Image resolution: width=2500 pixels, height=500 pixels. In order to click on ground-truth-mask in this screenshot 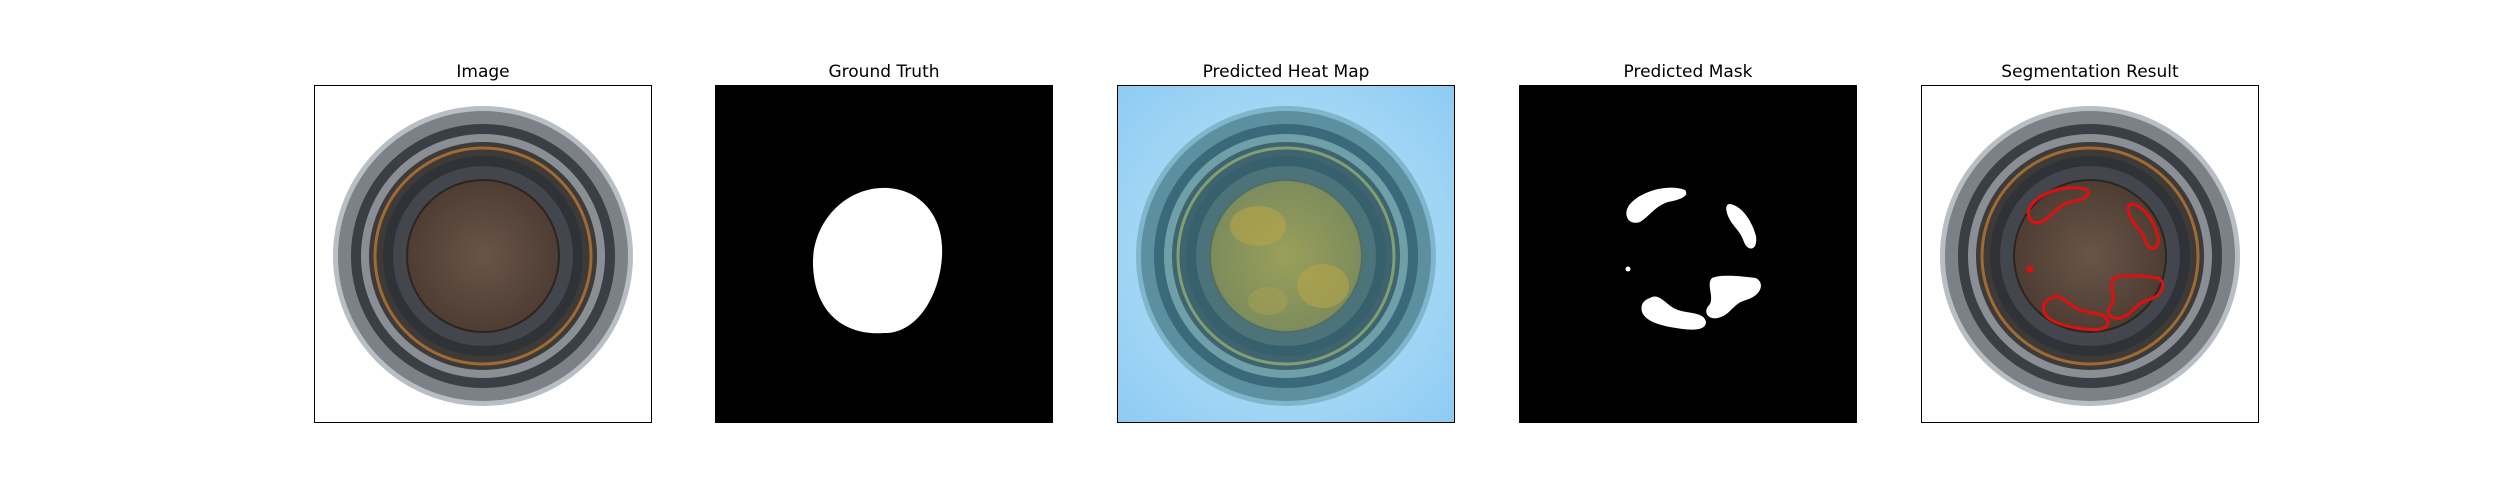, I will do `click(884, 254)`.